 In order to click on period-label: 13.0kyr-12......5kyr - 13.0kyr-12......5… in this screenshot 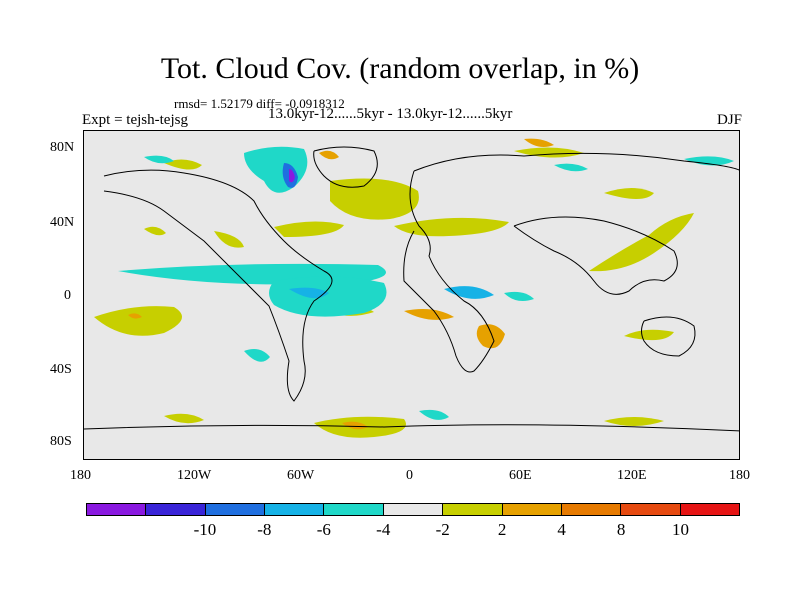, I will do `click(390, 114)`.